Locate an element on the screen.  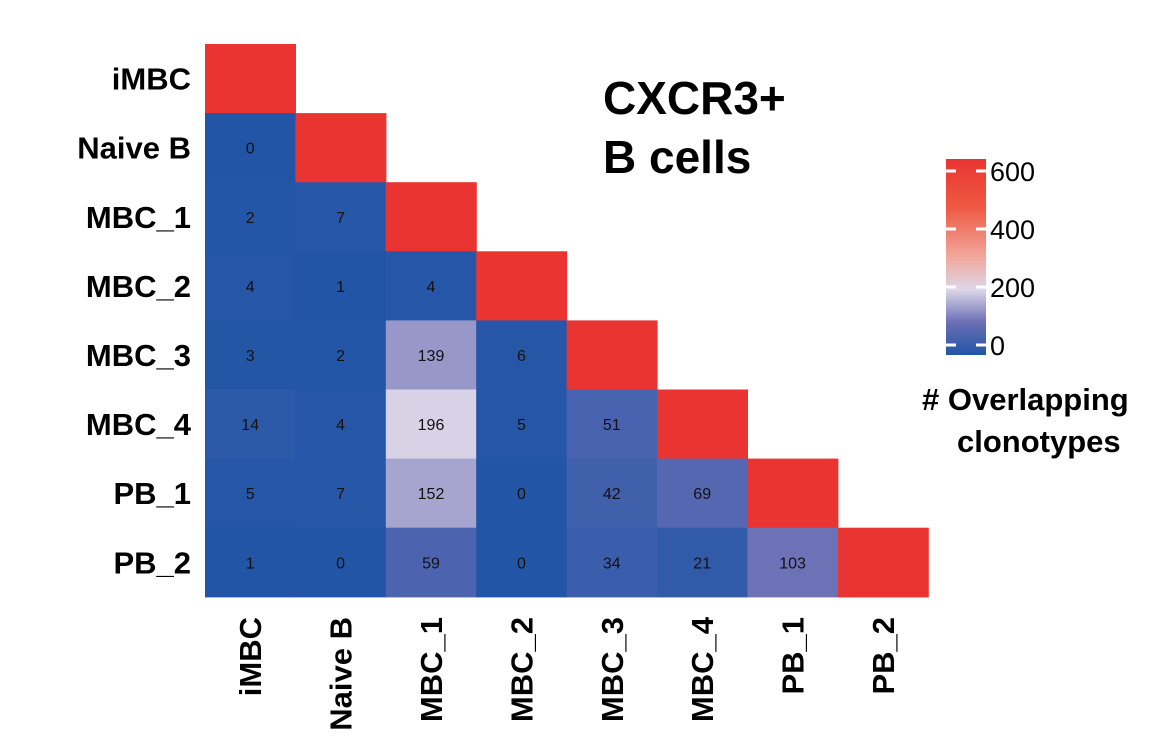
column-label: MBC_1 is located at coordinates (431, 669).